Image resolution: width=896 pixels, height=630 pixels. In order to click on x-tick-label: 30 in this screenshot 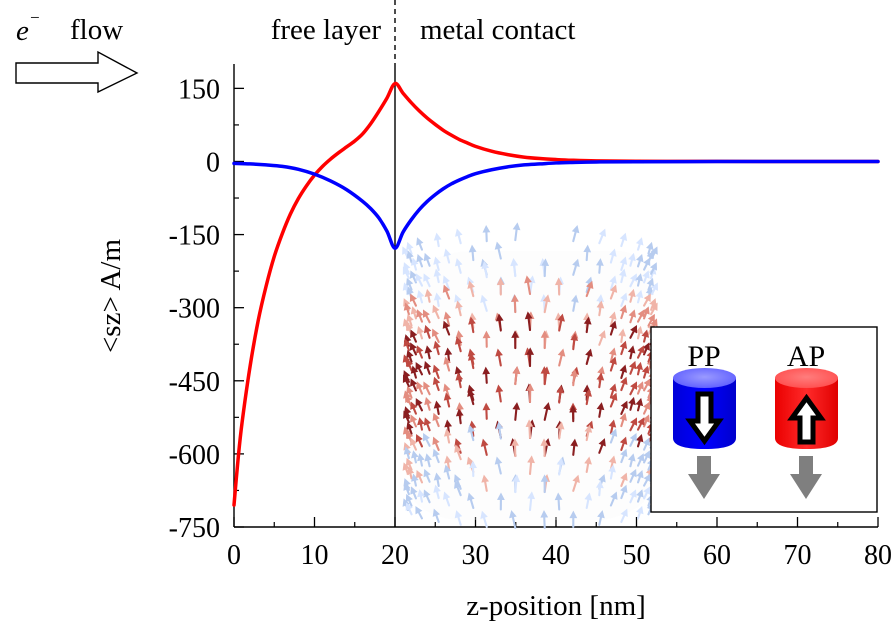, I will do `click(476, 555)`.